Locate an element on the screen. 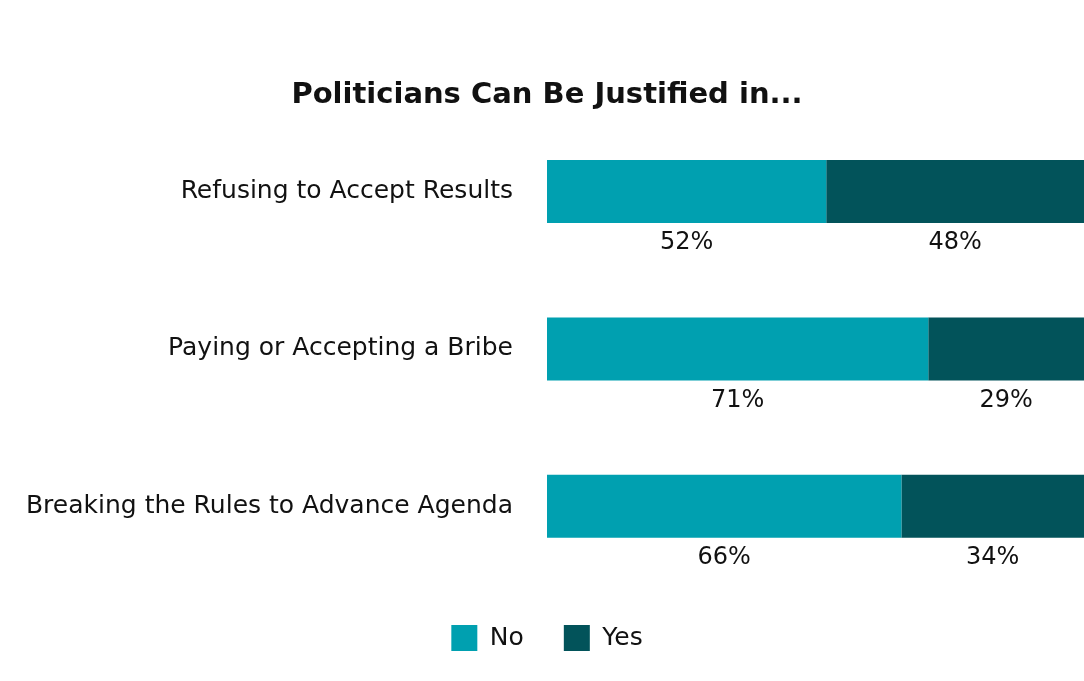  data-label: 66% is located at coordinates (724, 556).